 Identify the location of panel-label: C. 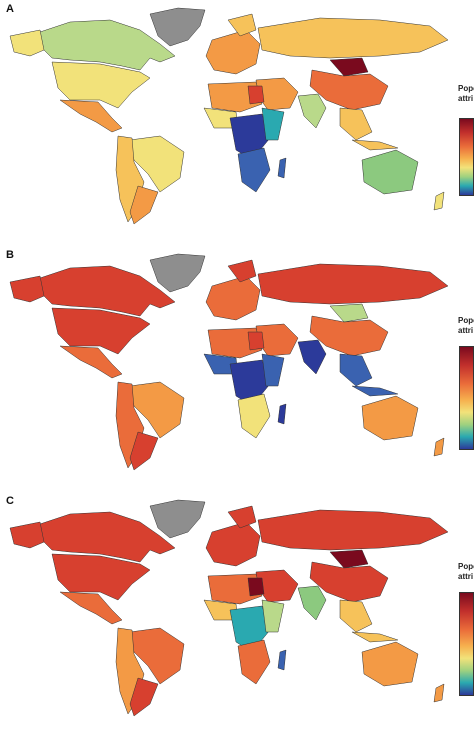
(10, 501).